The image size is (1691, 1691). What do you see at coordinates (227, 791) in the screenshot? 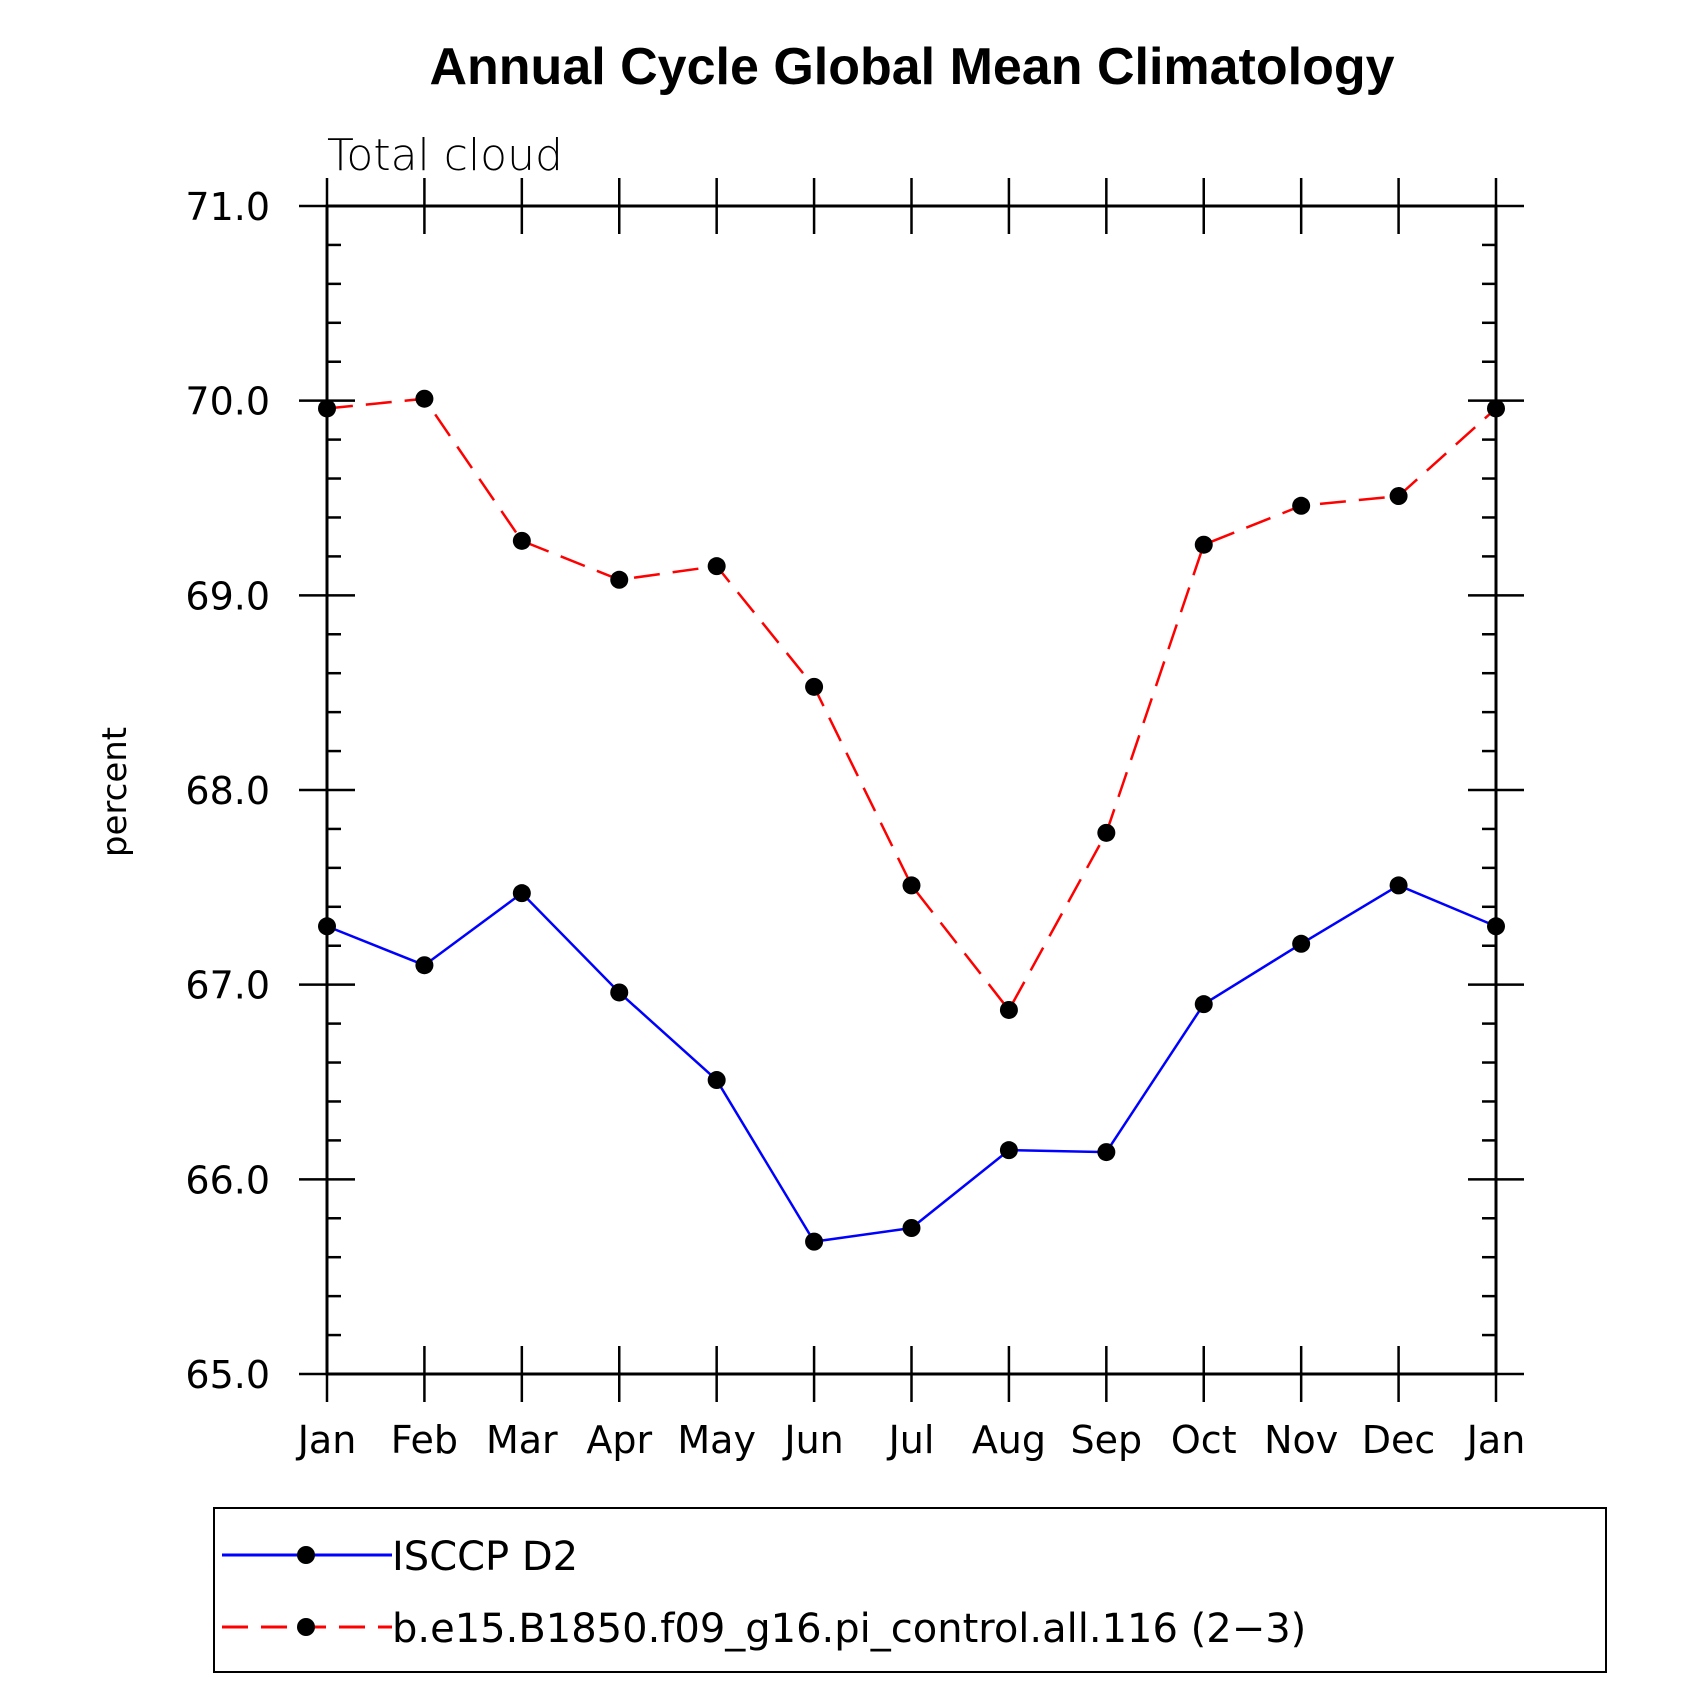
I see `y-tick-label: 68.0` at bounding box center [227, 791].